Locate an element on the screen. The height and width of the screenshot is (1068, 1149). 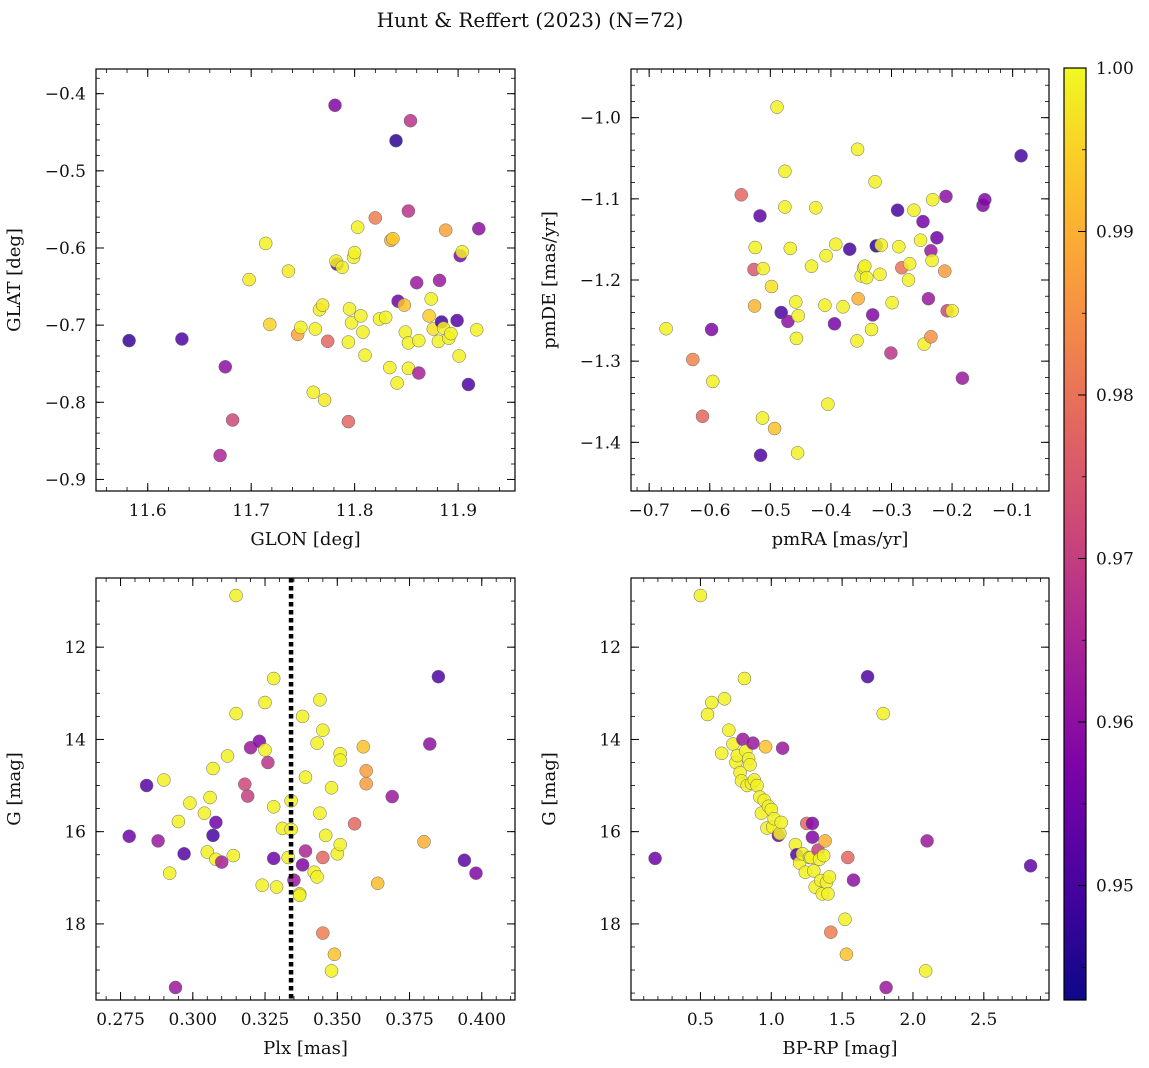
y-axis-label: G [mag] is located at coordinates (14, 788).